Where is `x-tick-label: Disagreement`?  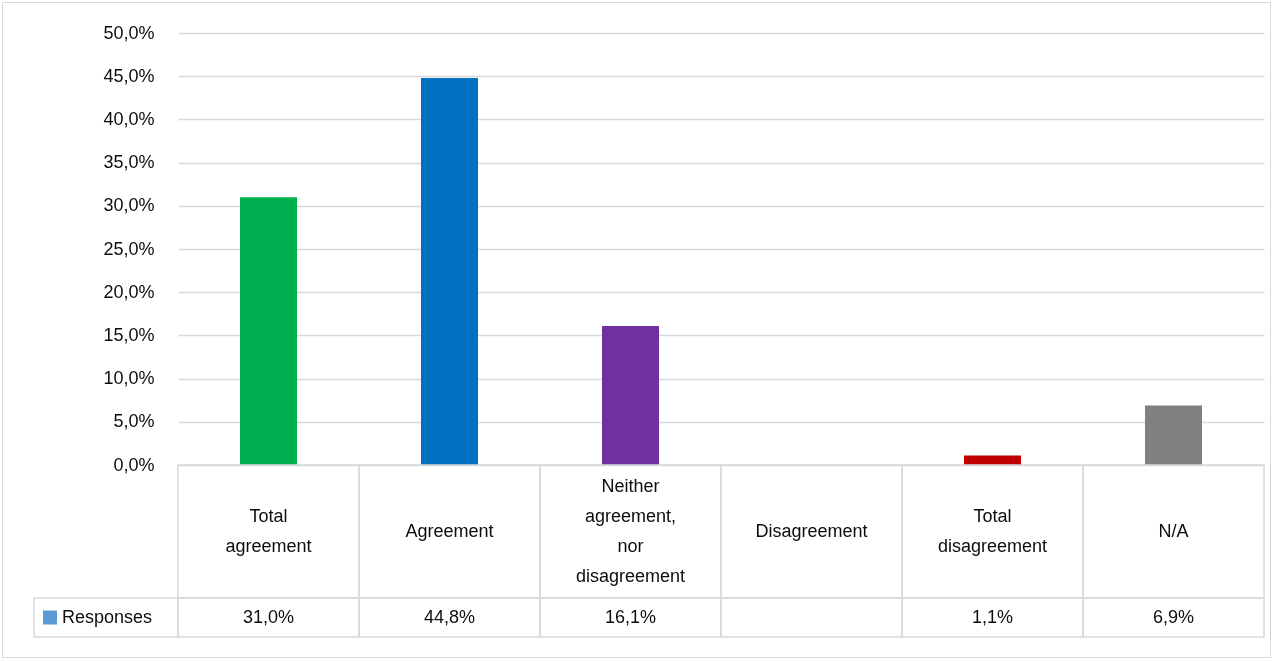
x-tick-label: Disagreement is located at coordinates (811, 530).